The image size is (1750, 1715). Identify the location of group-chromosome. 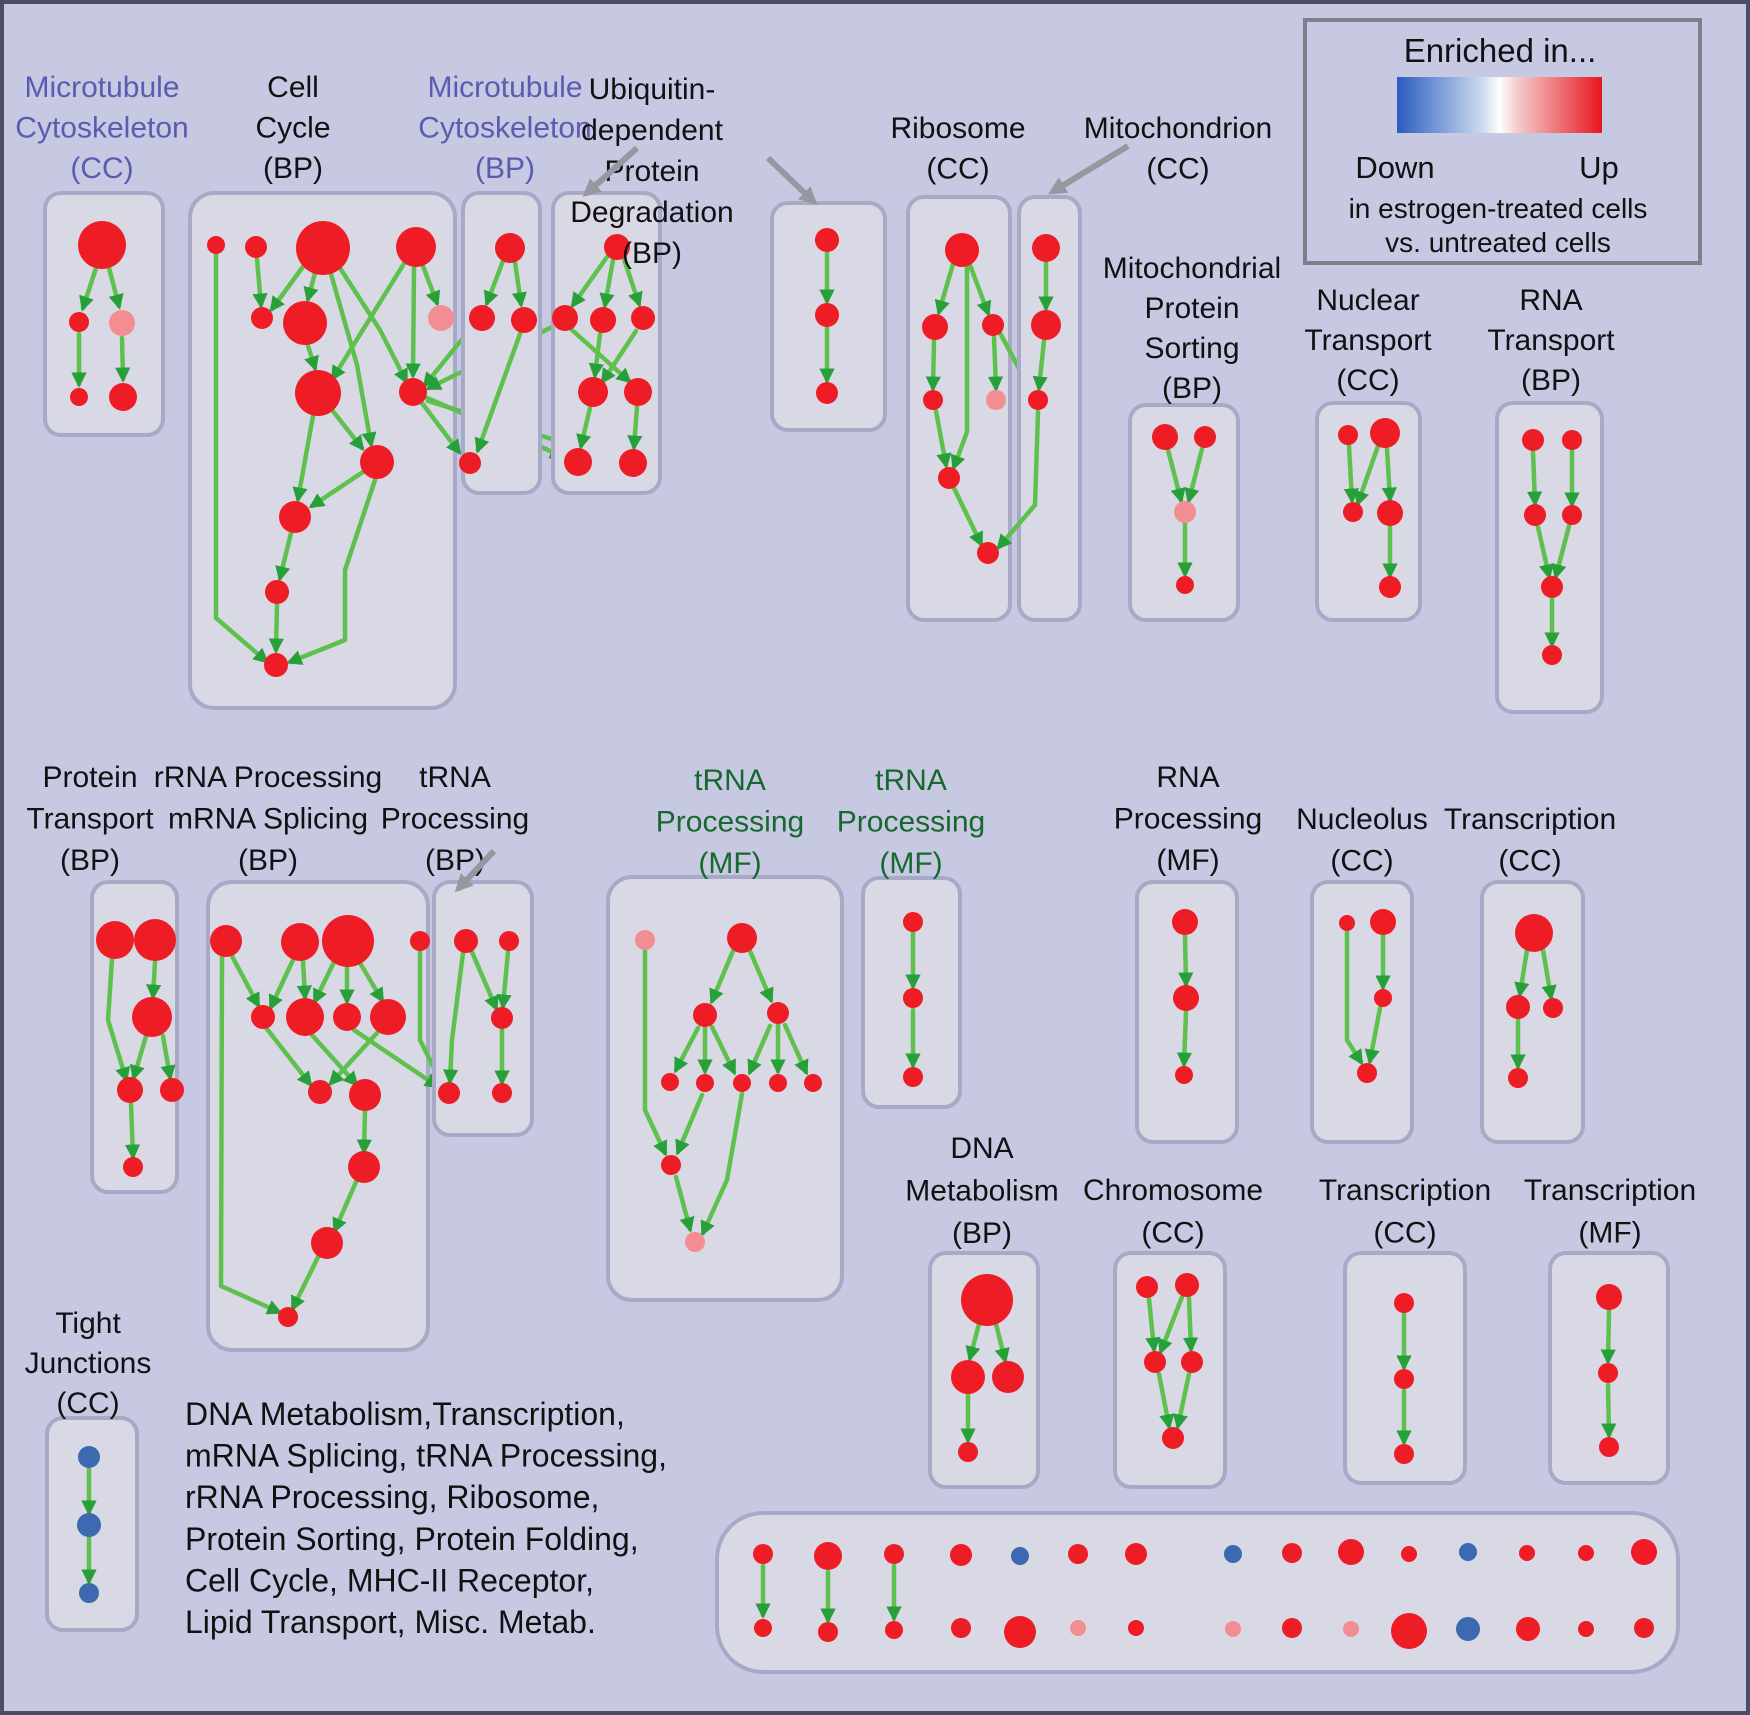
(1170, 1370).